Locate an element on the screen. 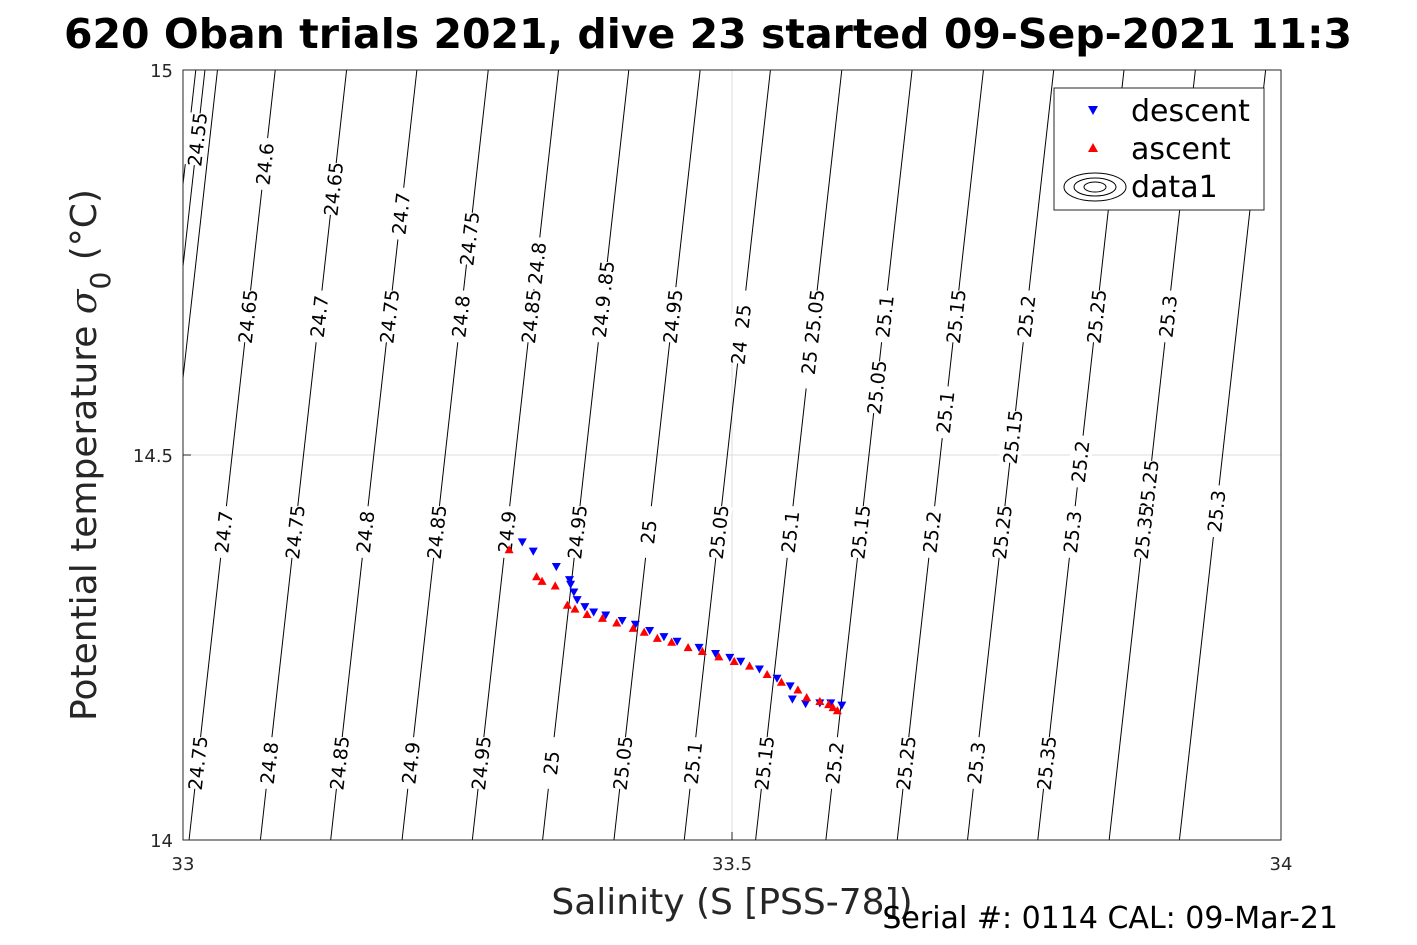 This screenshot has height=945, width=1417. y-axis-label-main: Potential temperature is located at coordinates (84, 517).